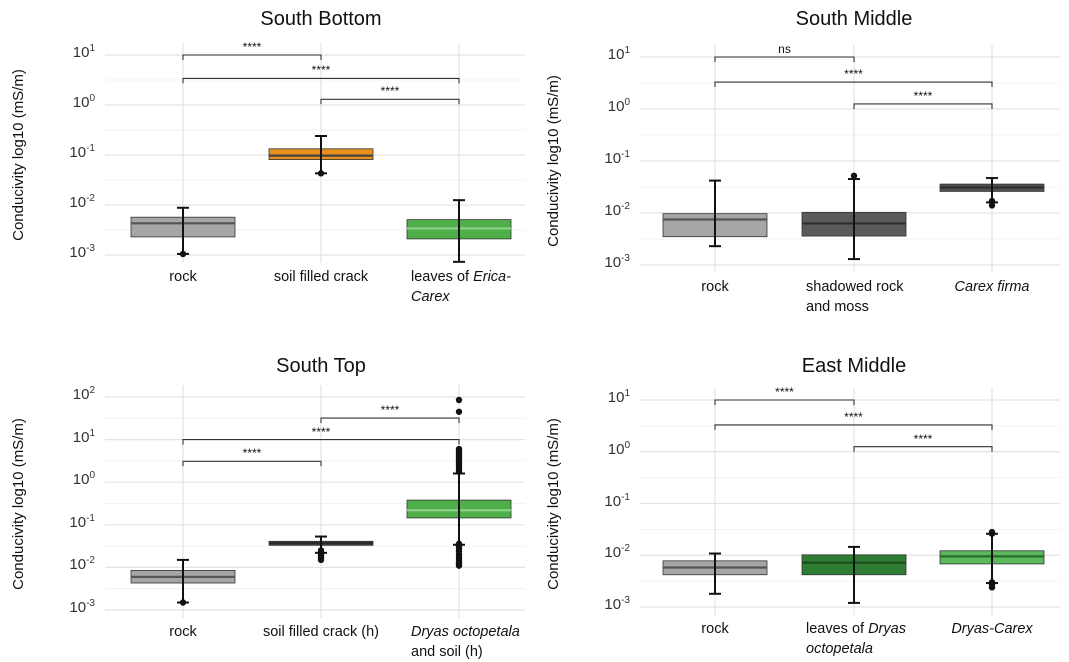 Image resolution: width=1069 pixels, height=662 pixels. What do you see at coordinates (465, 642) in the screenshot?
I see `x-tick-label: Dryas octopetala and soil (h)` at bounding box center [465, 642].